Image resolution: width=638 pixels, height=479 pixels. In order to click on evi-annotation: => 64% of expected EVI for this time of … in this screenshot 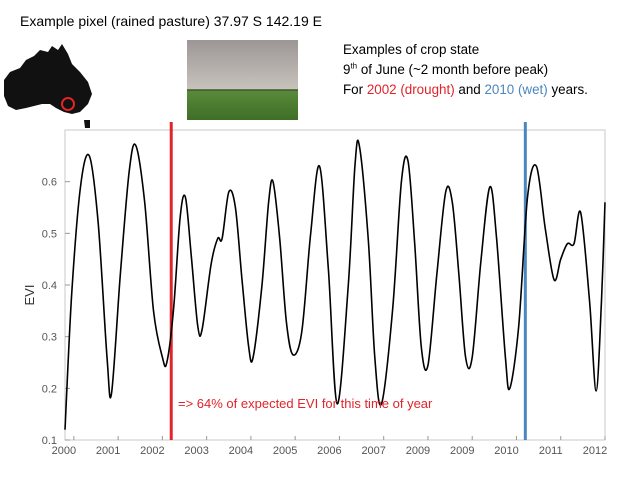, I will do `click(305, 403)`.